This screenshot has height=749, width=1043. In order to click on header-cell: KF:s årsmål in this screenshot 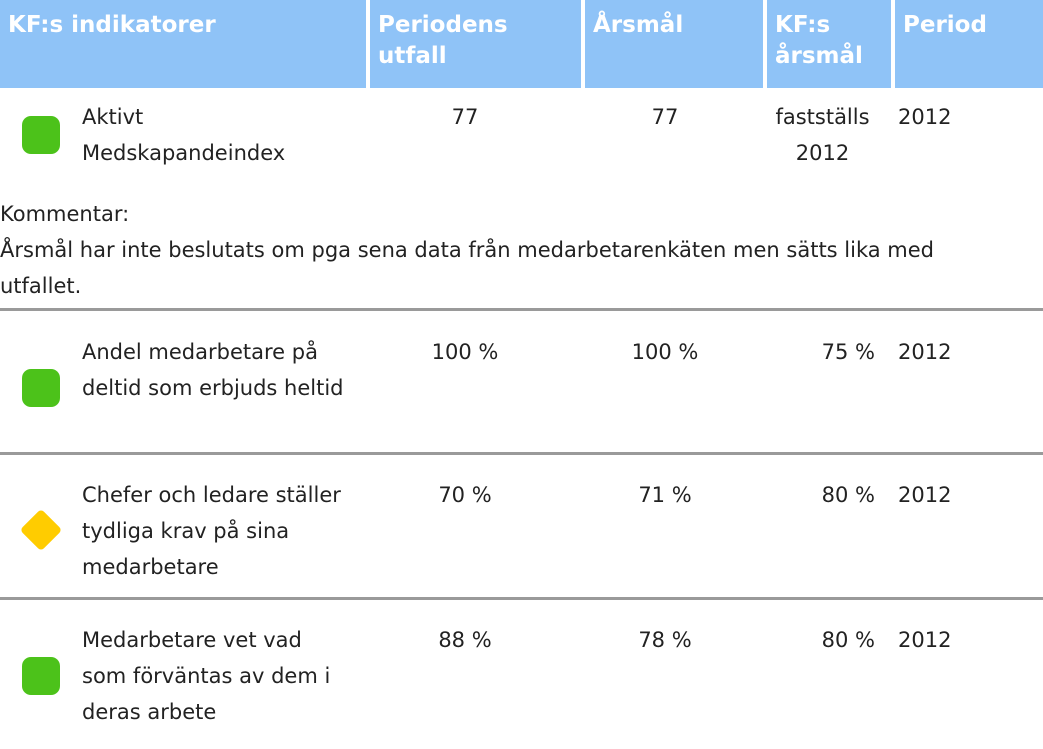, I will do `click(829, 44)`.